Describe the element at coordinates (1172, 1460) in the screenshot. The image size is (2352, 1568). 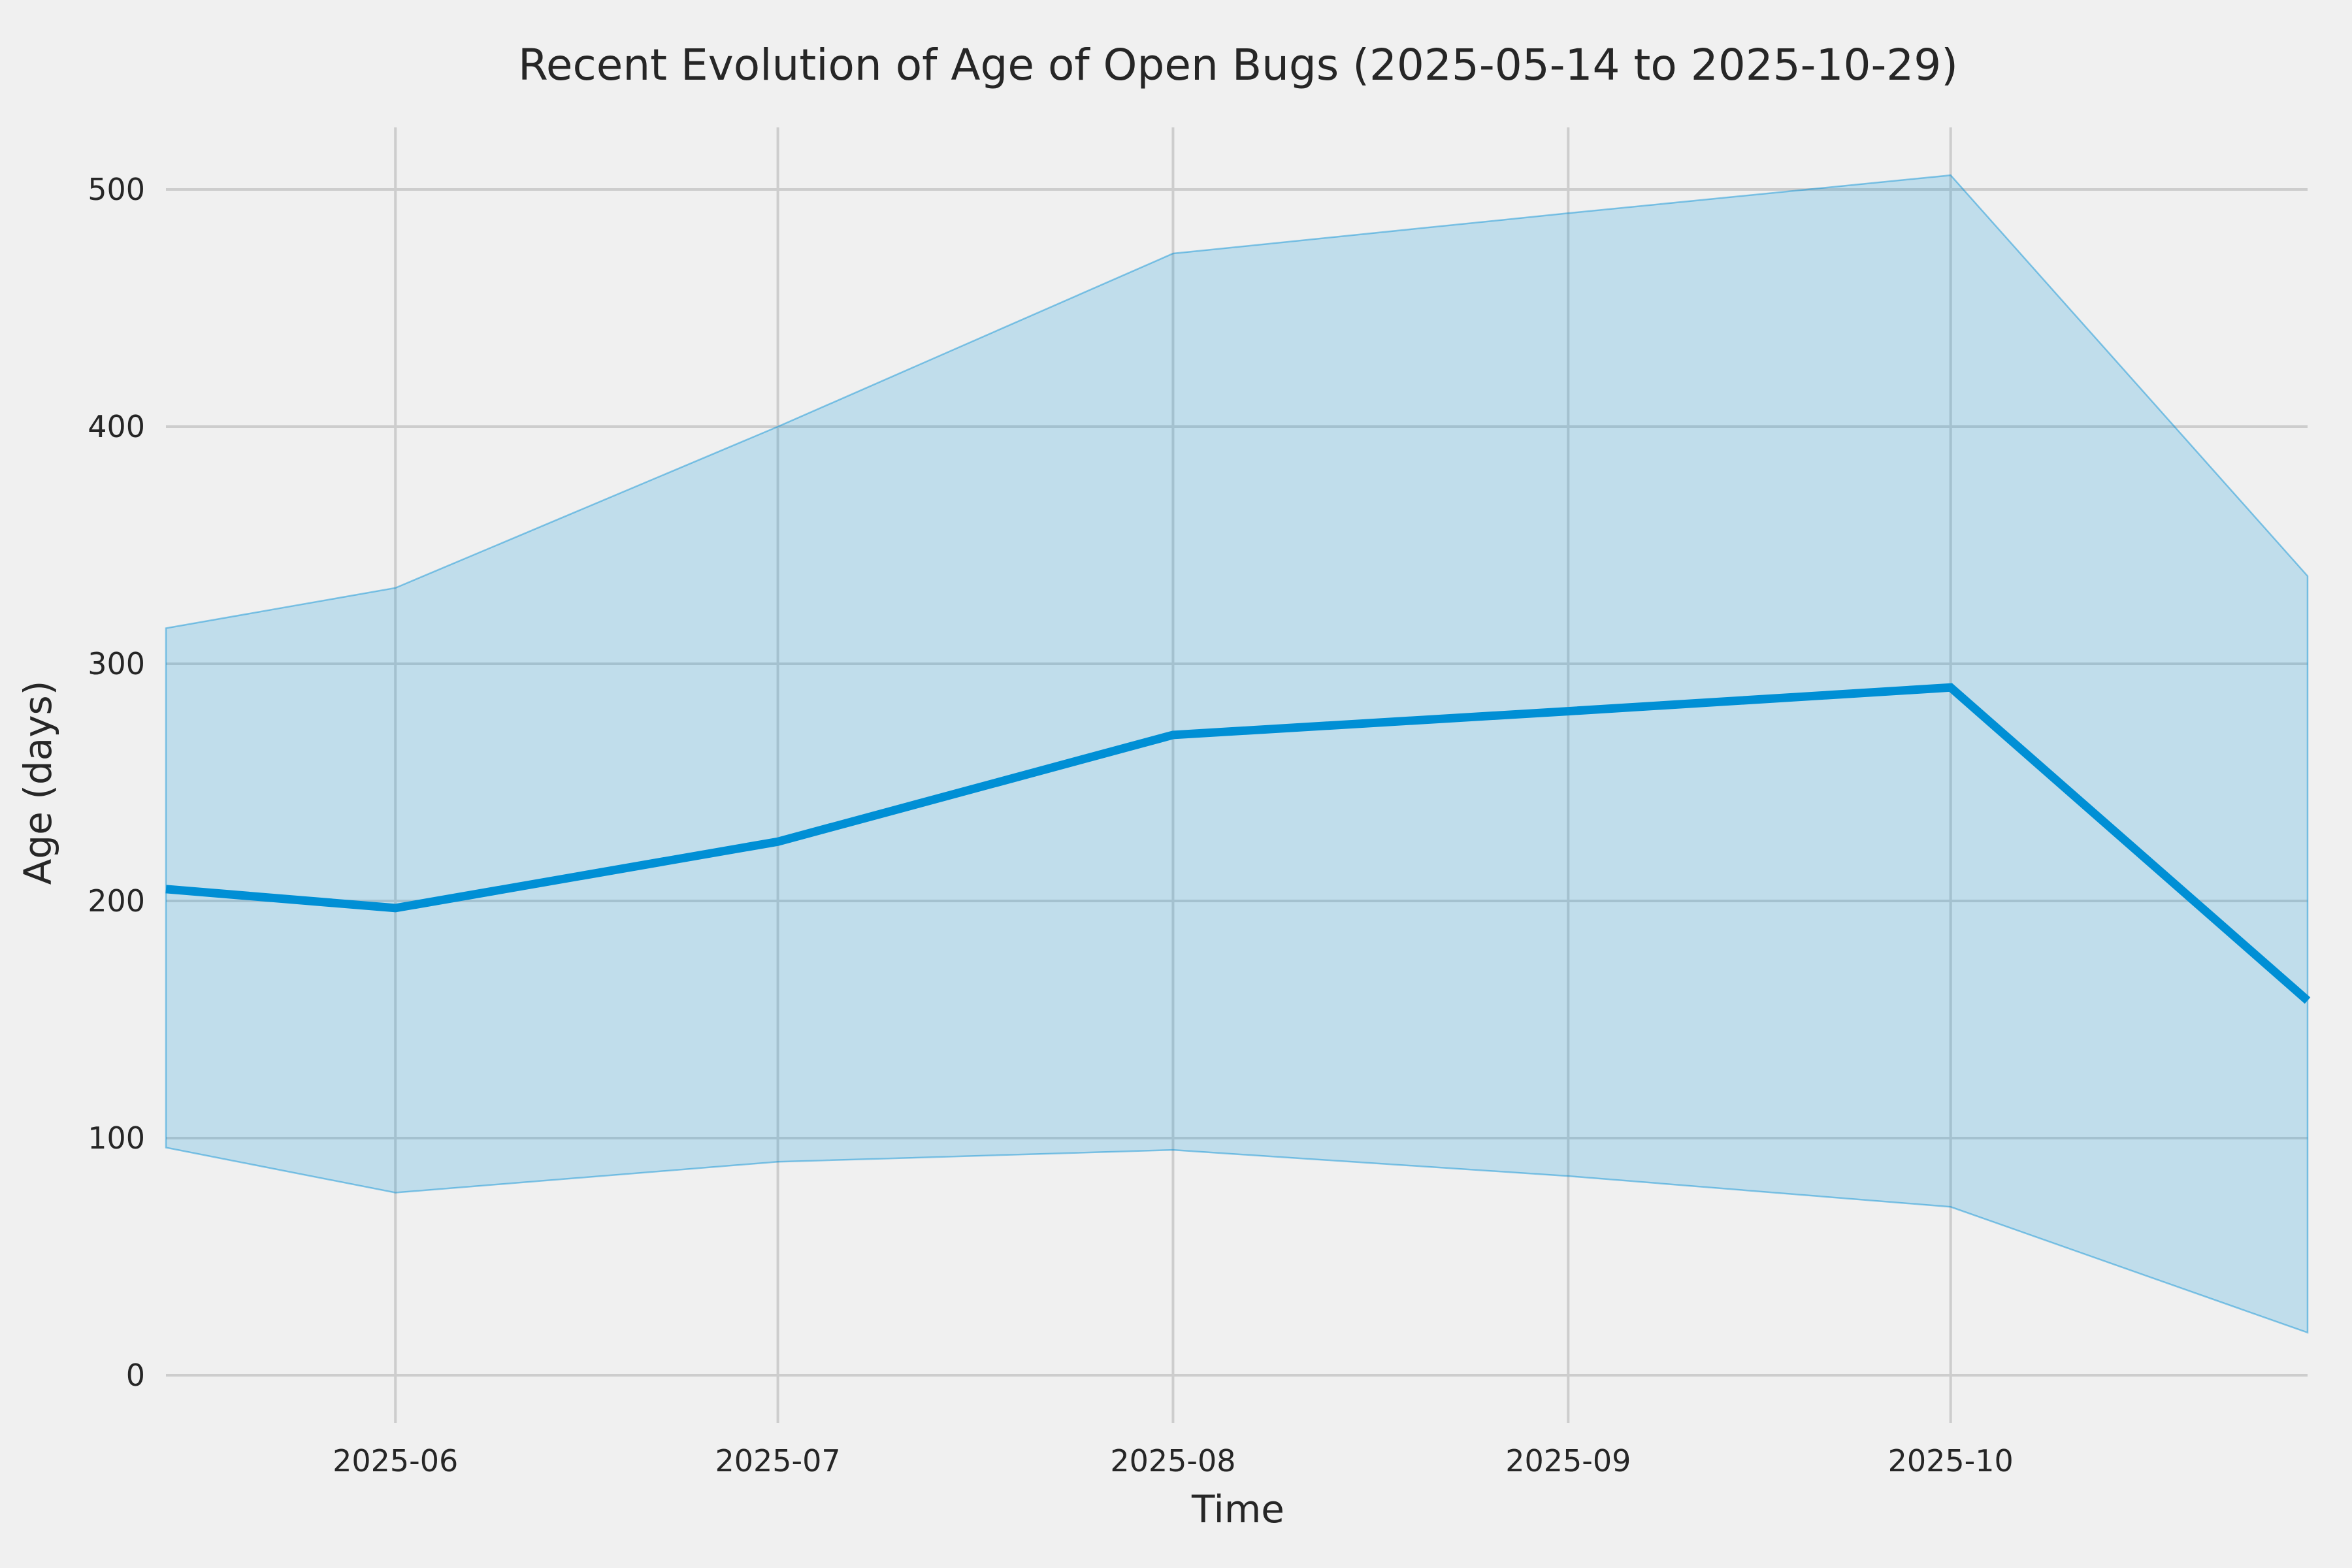
I see `x-tick-2025-08: 2025-08` at that location.